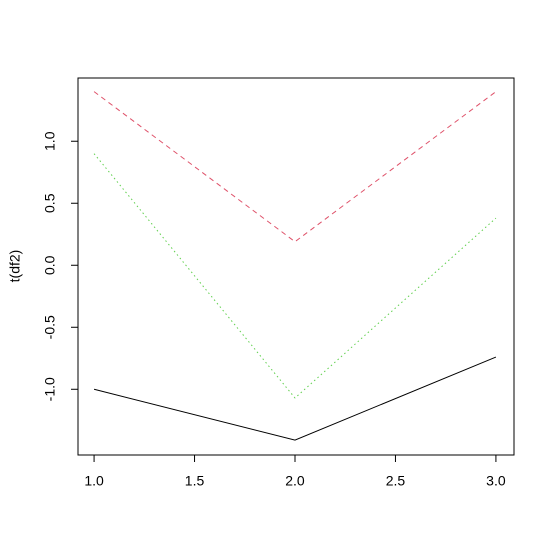  What do you see at coordinates (396, 481) in the screenshot?
I see `x-tick-label: 2.5` at bounding box center [396, 481].